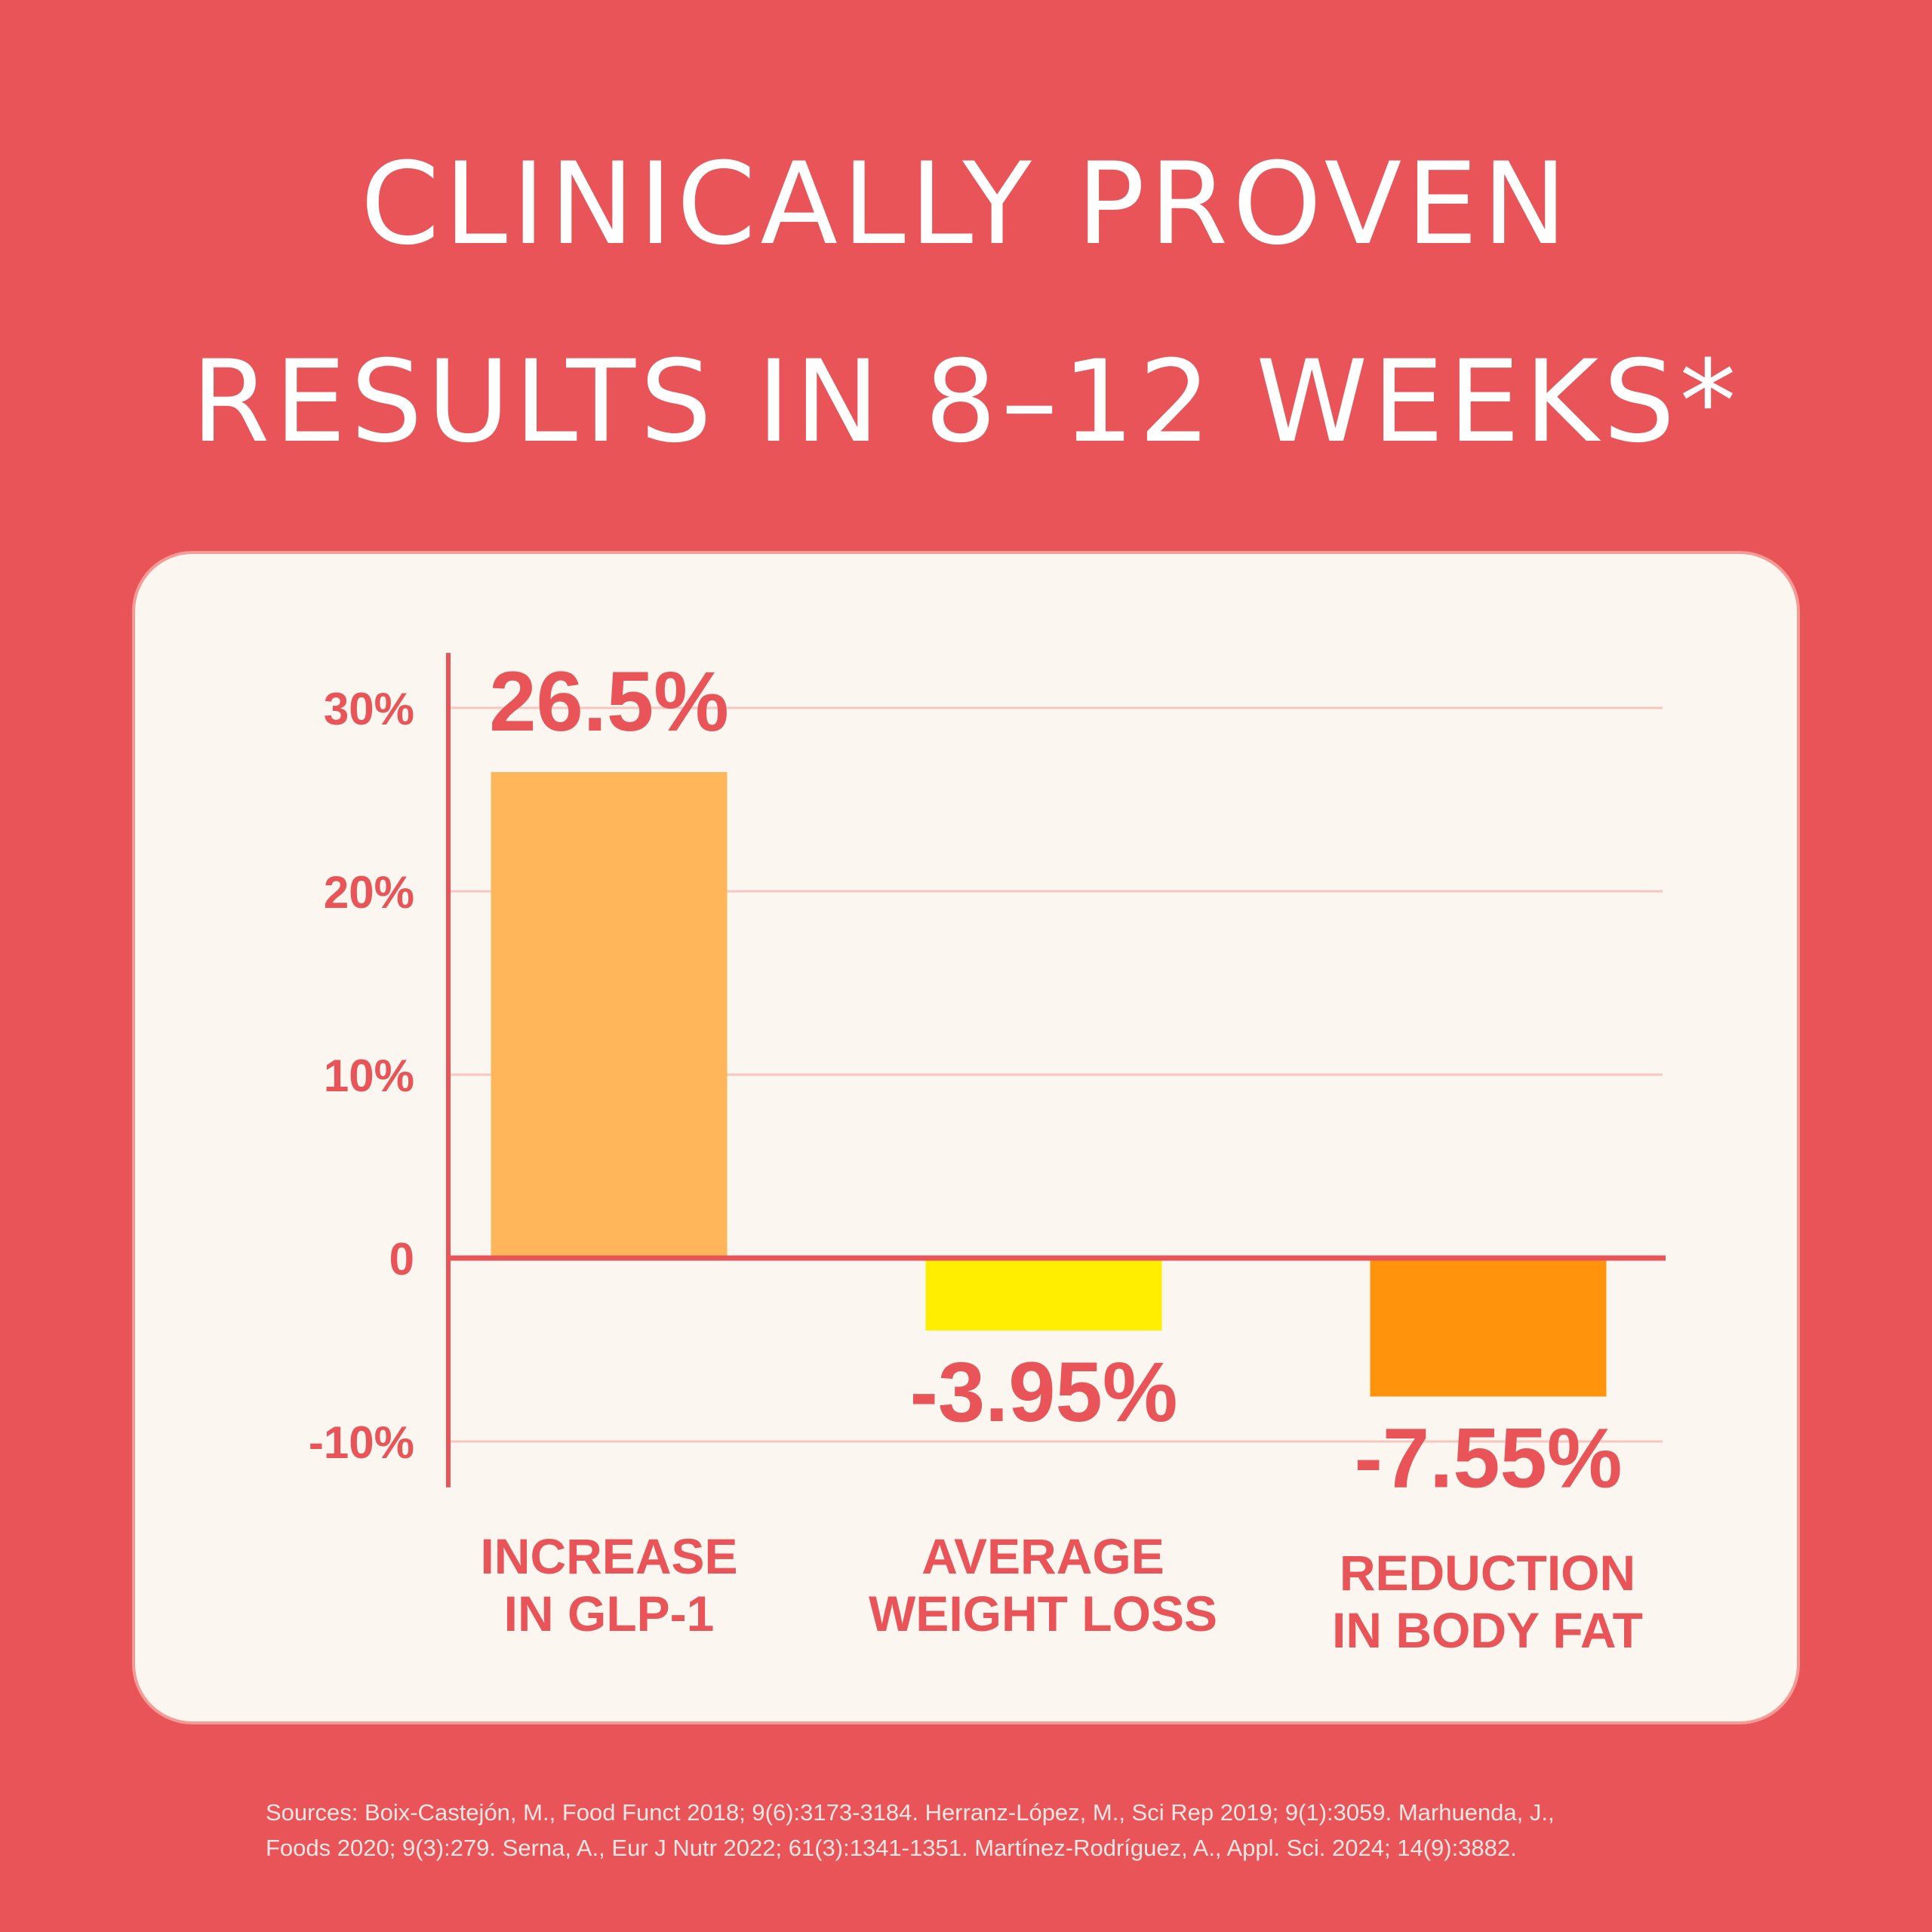 The width and height of the screenshot is (1932, 1932). What do you see at coordinates (1489, 1458) in the screenshot?
I see `data-label-2: -7.55%` at bounding box center [1489, 1458].